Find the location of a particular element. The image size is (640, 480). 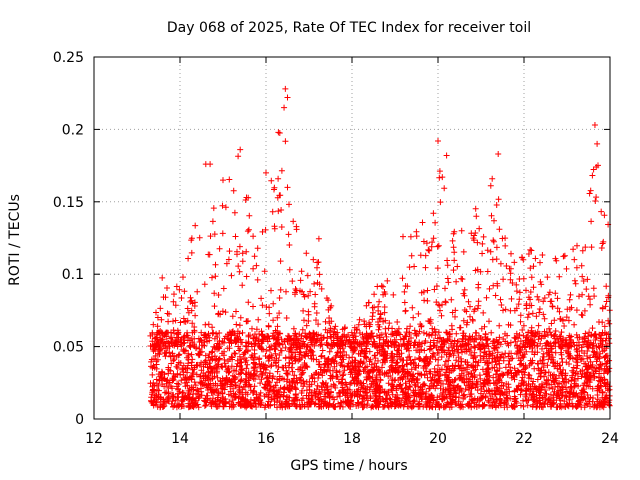

x-tick-label: 16 is located at coordinates (266, 439).